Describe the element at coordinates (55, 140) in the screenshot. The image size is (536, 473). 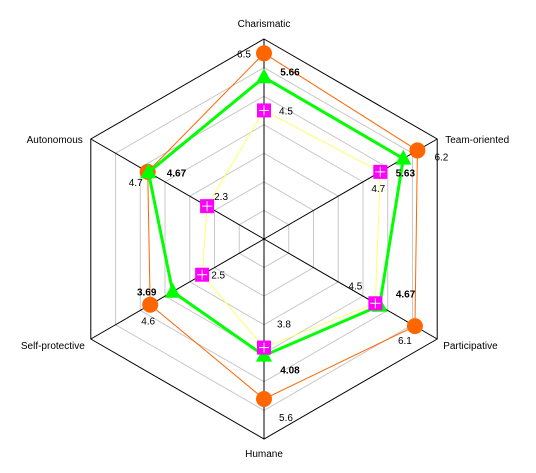
I see `axis-label: Autonomous` at that location.